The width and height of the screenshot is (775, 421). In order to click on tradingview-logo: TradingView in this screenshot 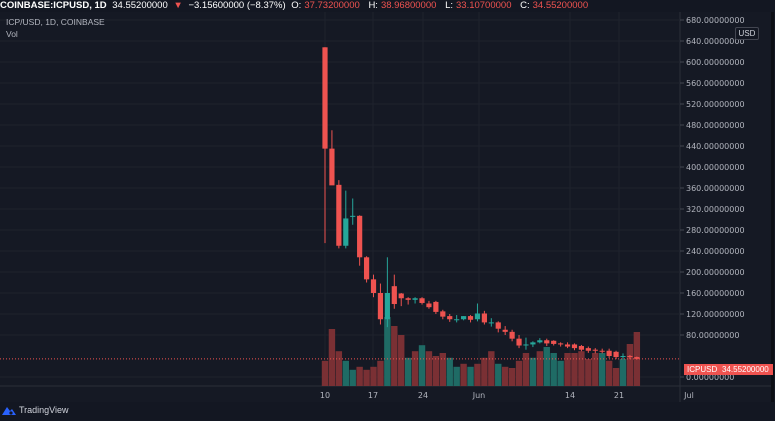, I will do `click(35, 410)`.